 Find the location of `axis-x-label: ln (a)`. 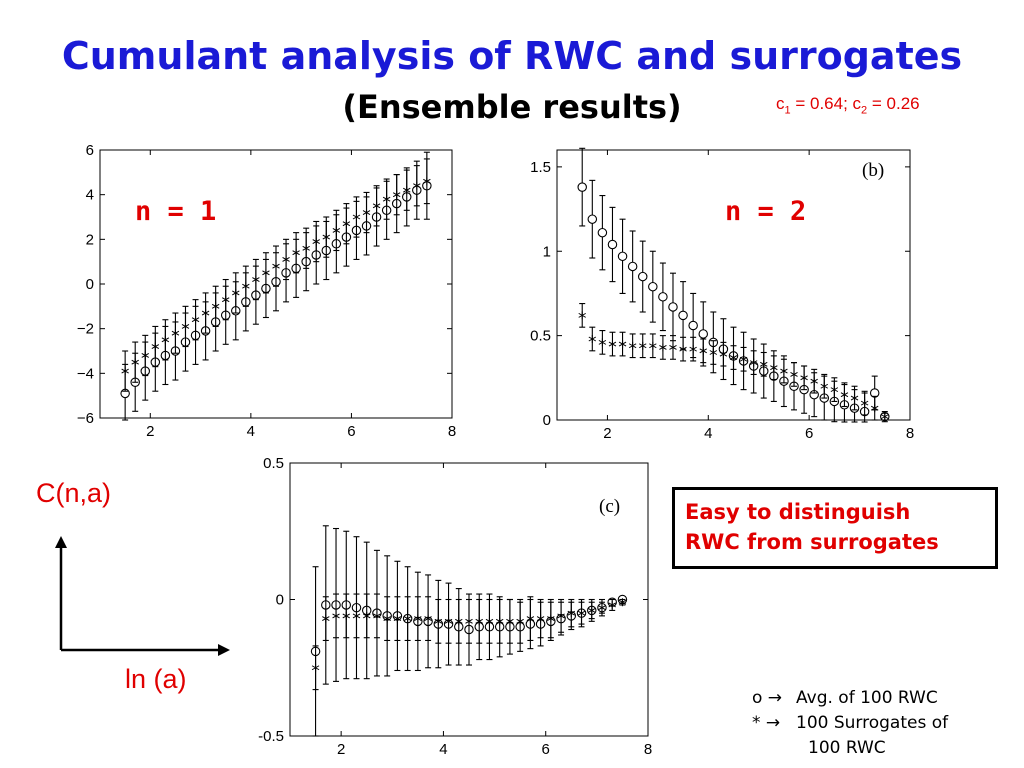

axis-x-label: ln (a) is located at coordinates (156, 679).